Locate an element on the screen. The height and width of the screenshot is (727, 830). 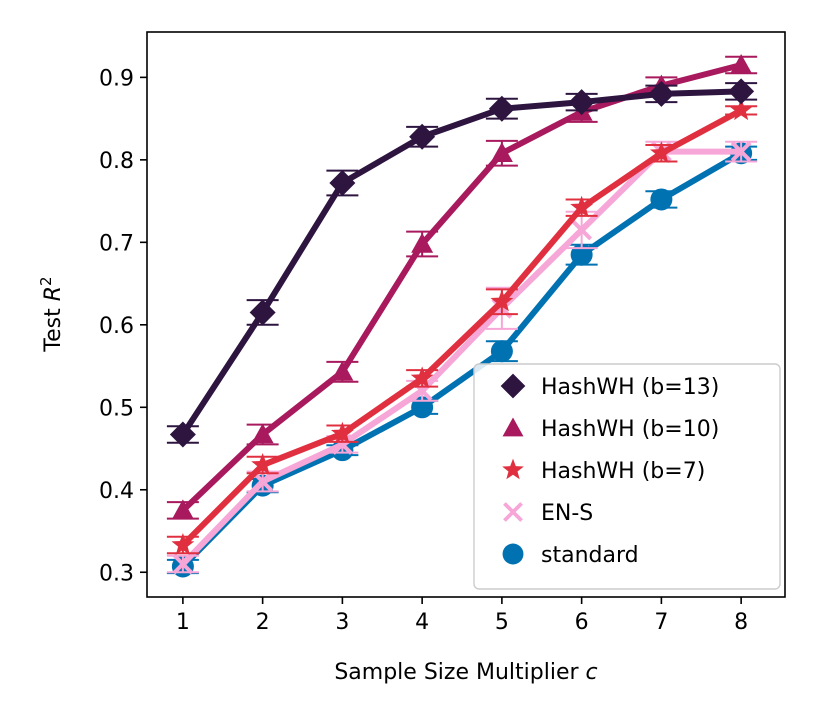
x-tick-label: 7 is located at coordinates (661, 622).